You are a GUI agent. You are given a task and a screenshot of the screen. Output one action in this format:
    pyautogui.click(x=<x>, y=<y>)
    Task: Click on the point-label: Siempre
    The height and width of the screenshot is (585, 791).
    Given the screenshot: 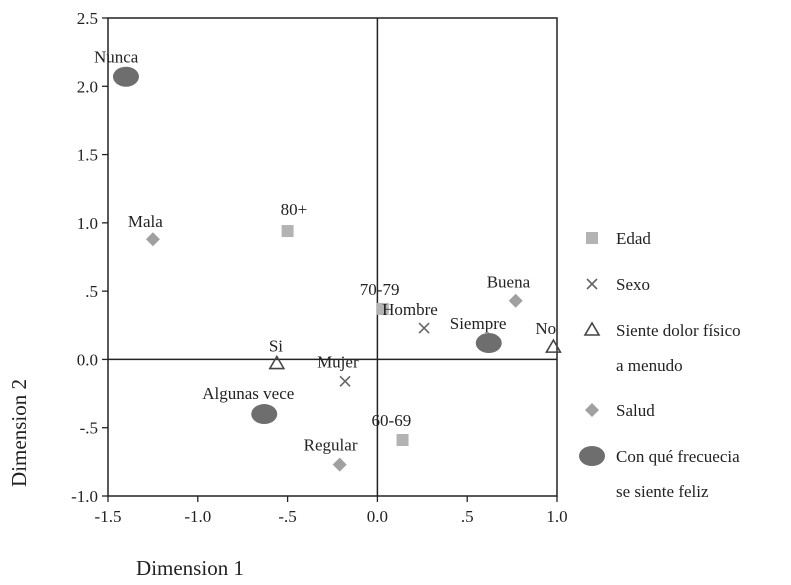 What is the action you would take?
    pyautogui.click(x=478, y=323)
    